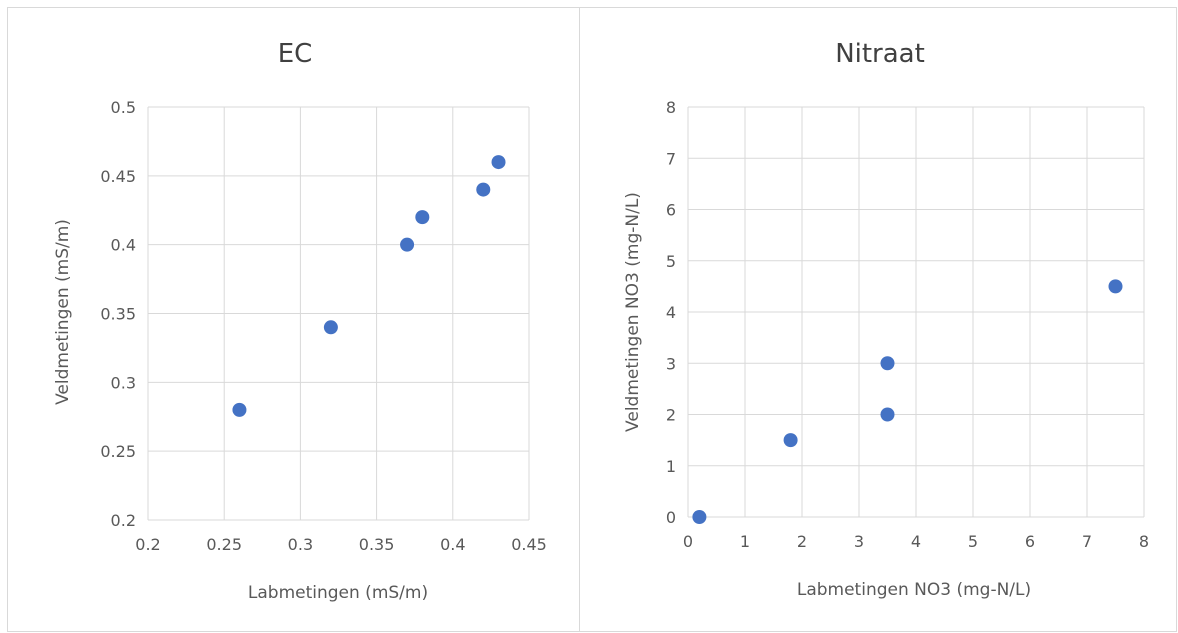 Image resolution: width=1178 pixels, height=633 pixels. What do you see at coordinates (529, 544) in the screenshot?
I see `ec-x-tick-label: 0.45` at bounding box center [529, 544].